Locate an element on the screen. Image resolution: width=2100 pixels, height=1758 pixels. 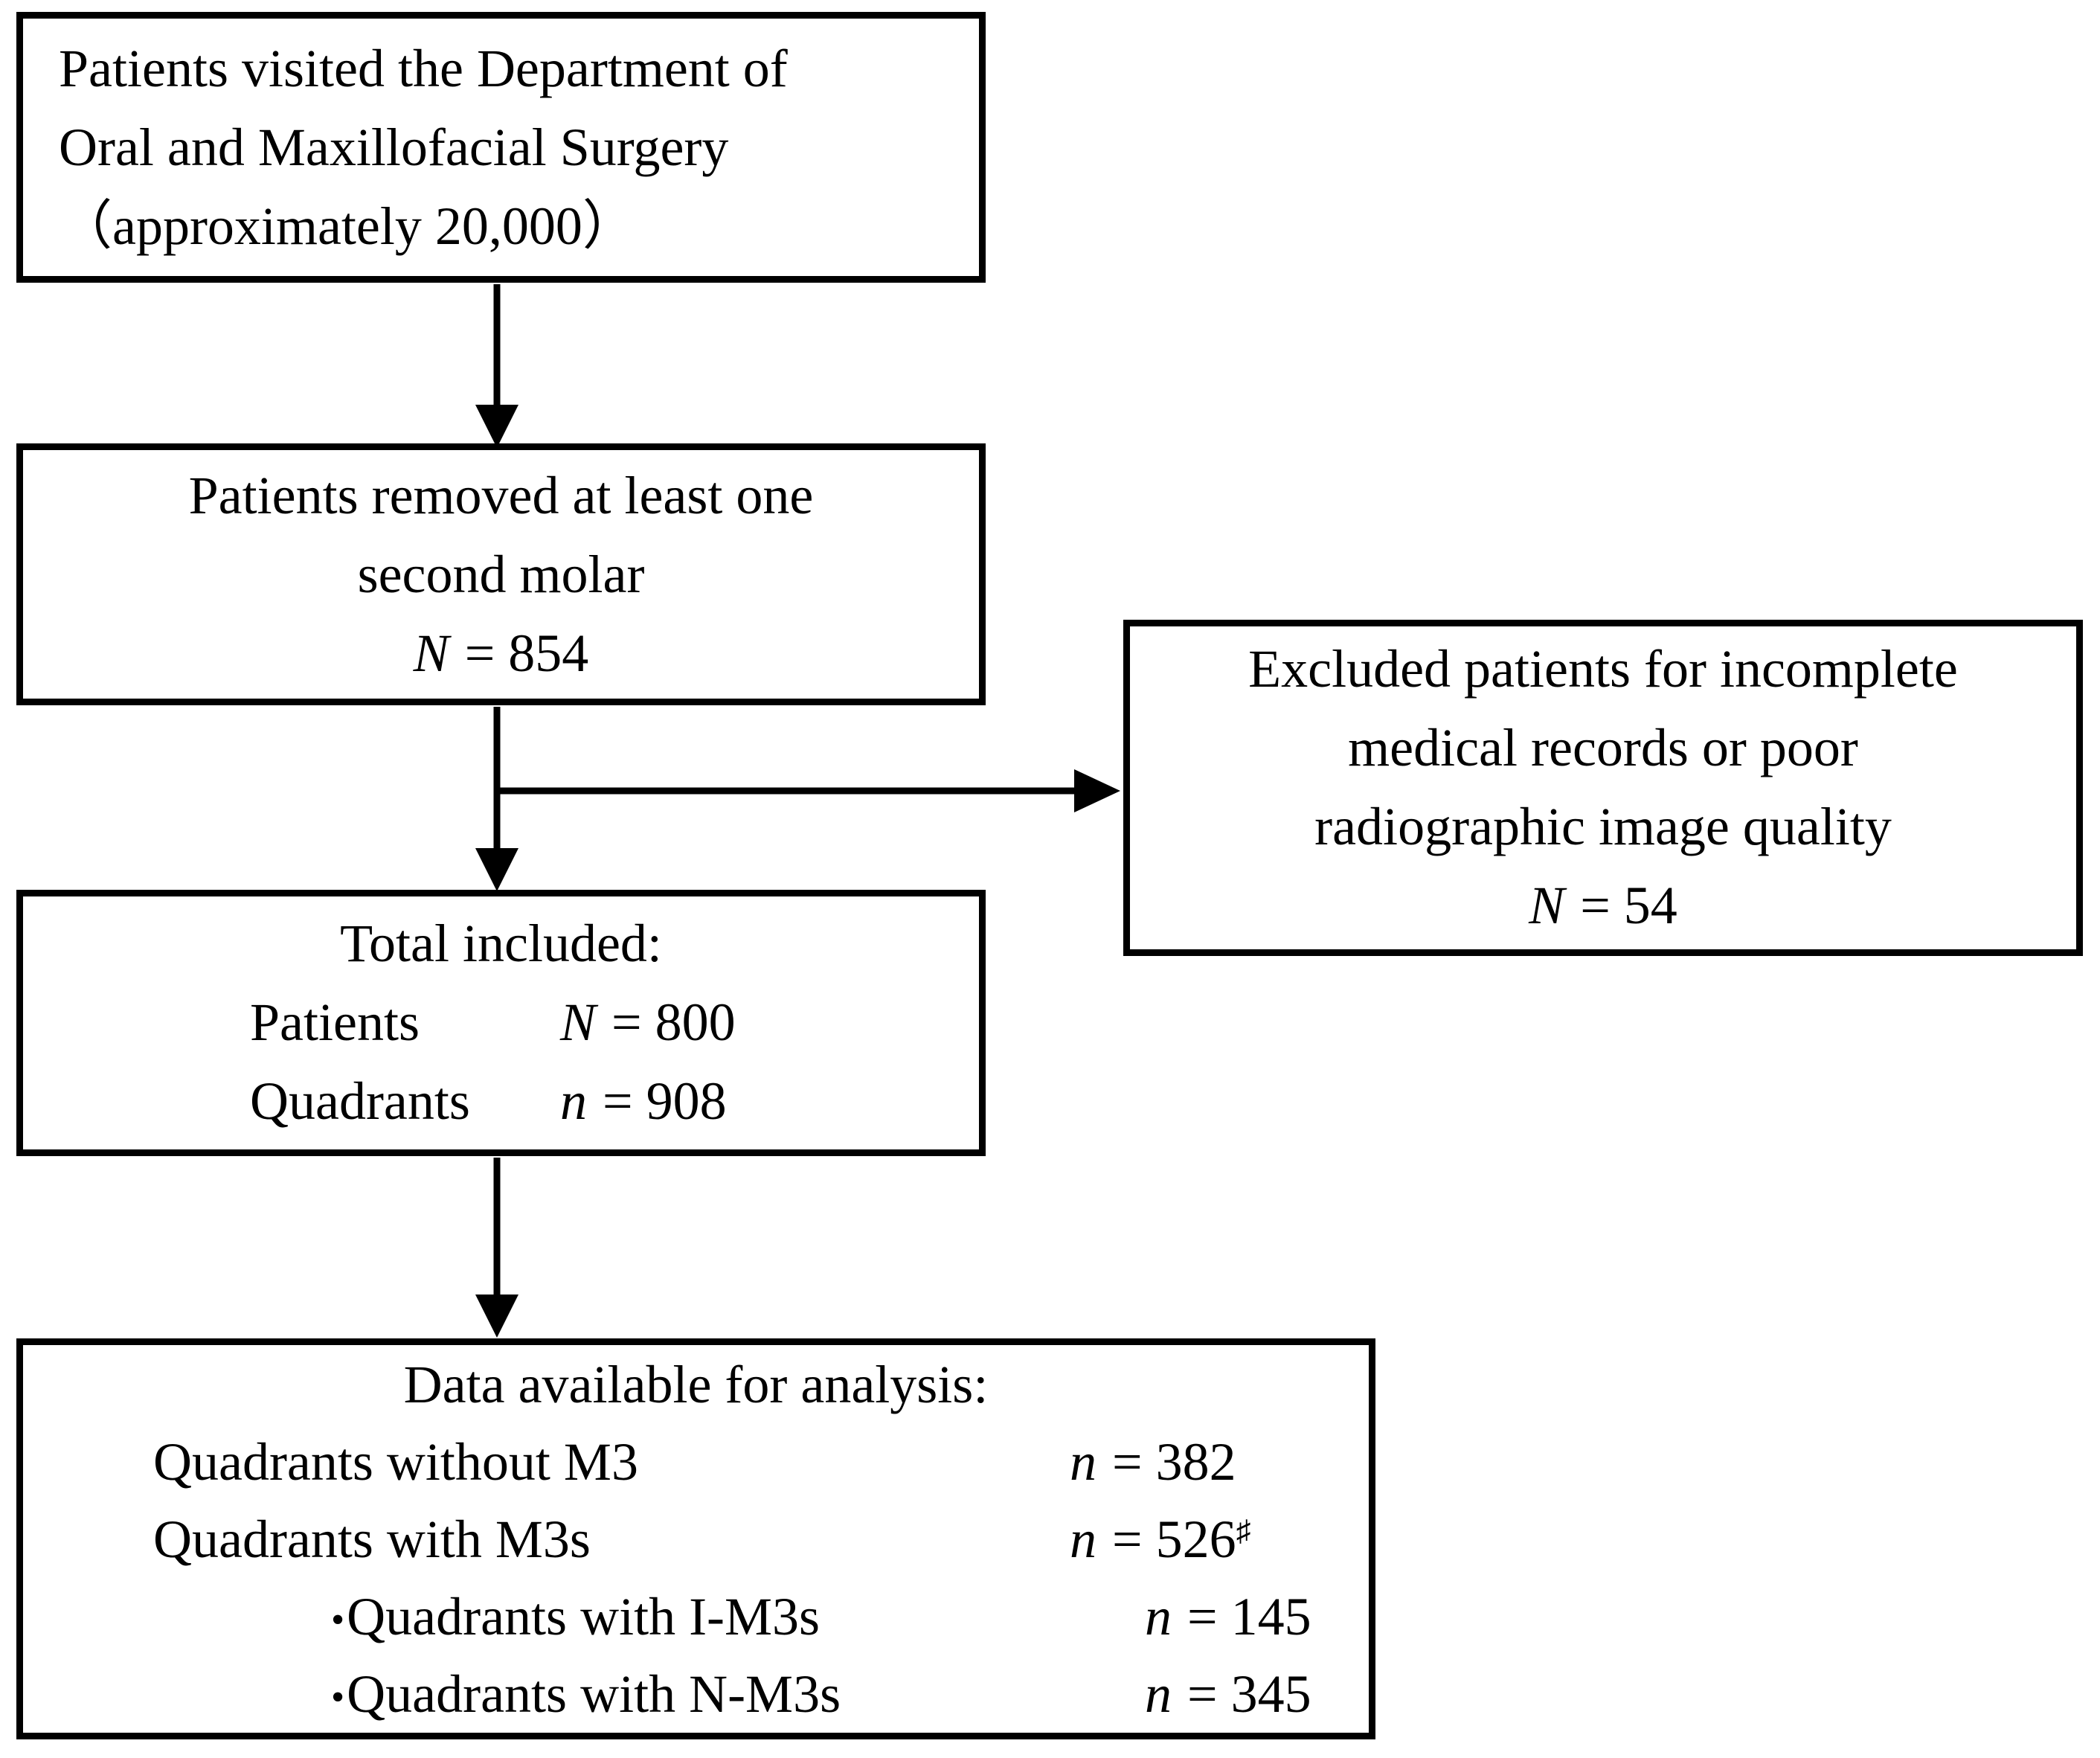
row-label-text: Quadrants with M3s is located at coordinates (372, 1539).